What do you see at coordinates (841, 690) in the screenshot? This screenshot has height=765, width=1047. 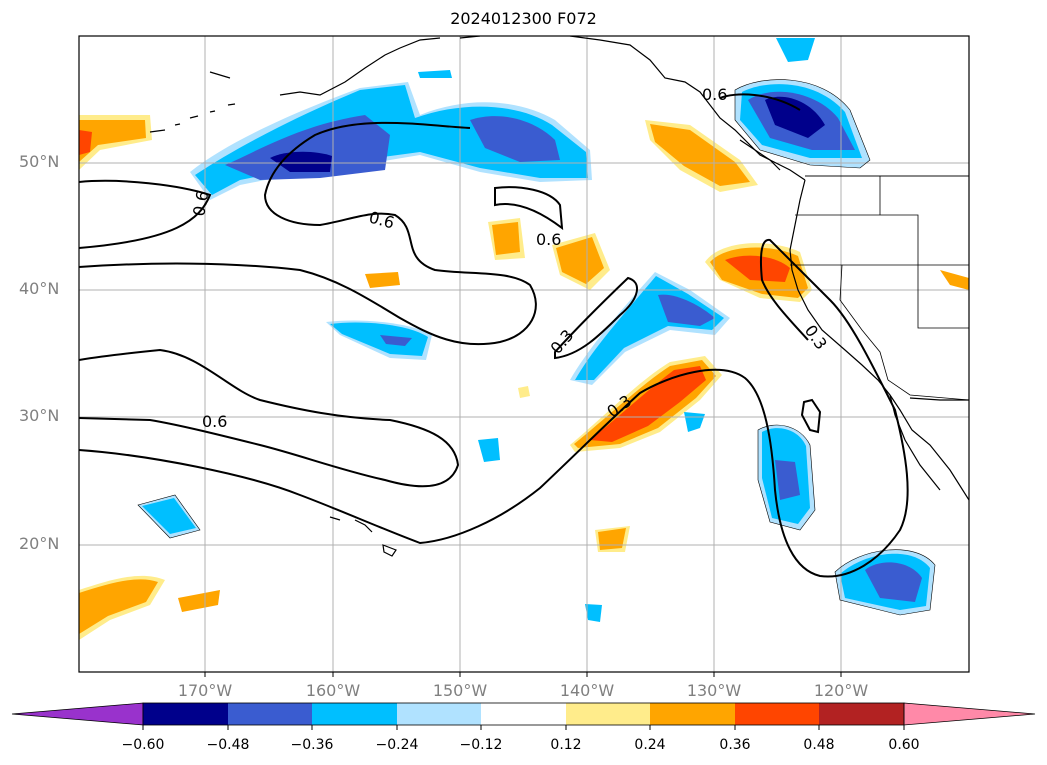 I see `lon-label: 120°W` at bounding box center [841, 690].